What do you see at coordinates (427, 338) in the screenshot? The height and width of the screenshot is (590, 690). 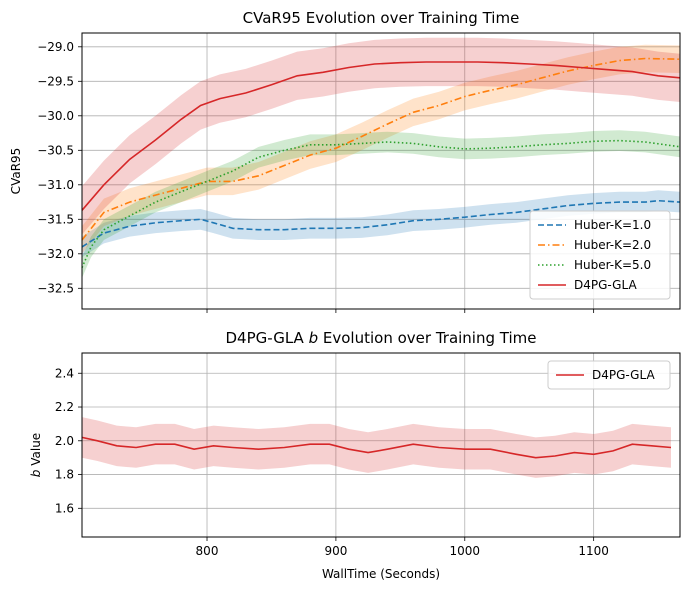 I see `b-title-suffix: Evolution over Training Time` at bounding box center [427, 338].